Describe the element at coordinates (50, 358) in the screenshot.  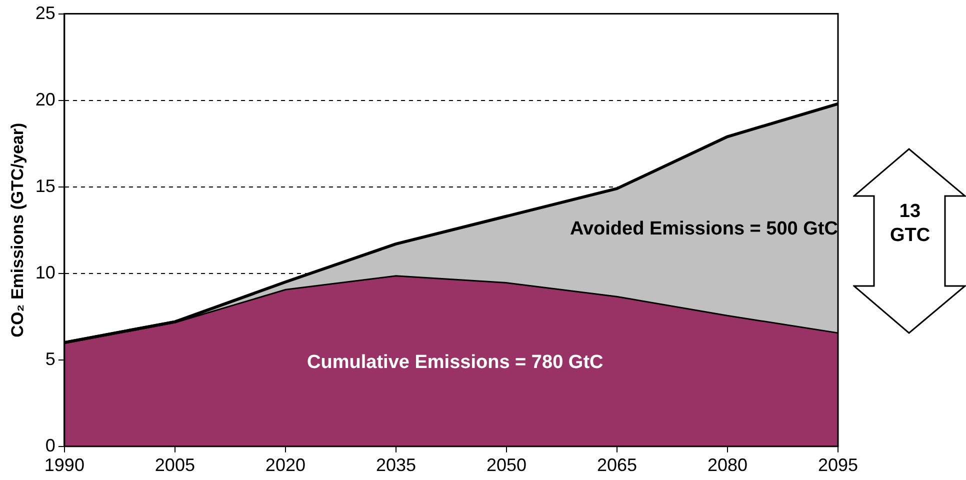
I see `y-tick-label: 5` at that location.